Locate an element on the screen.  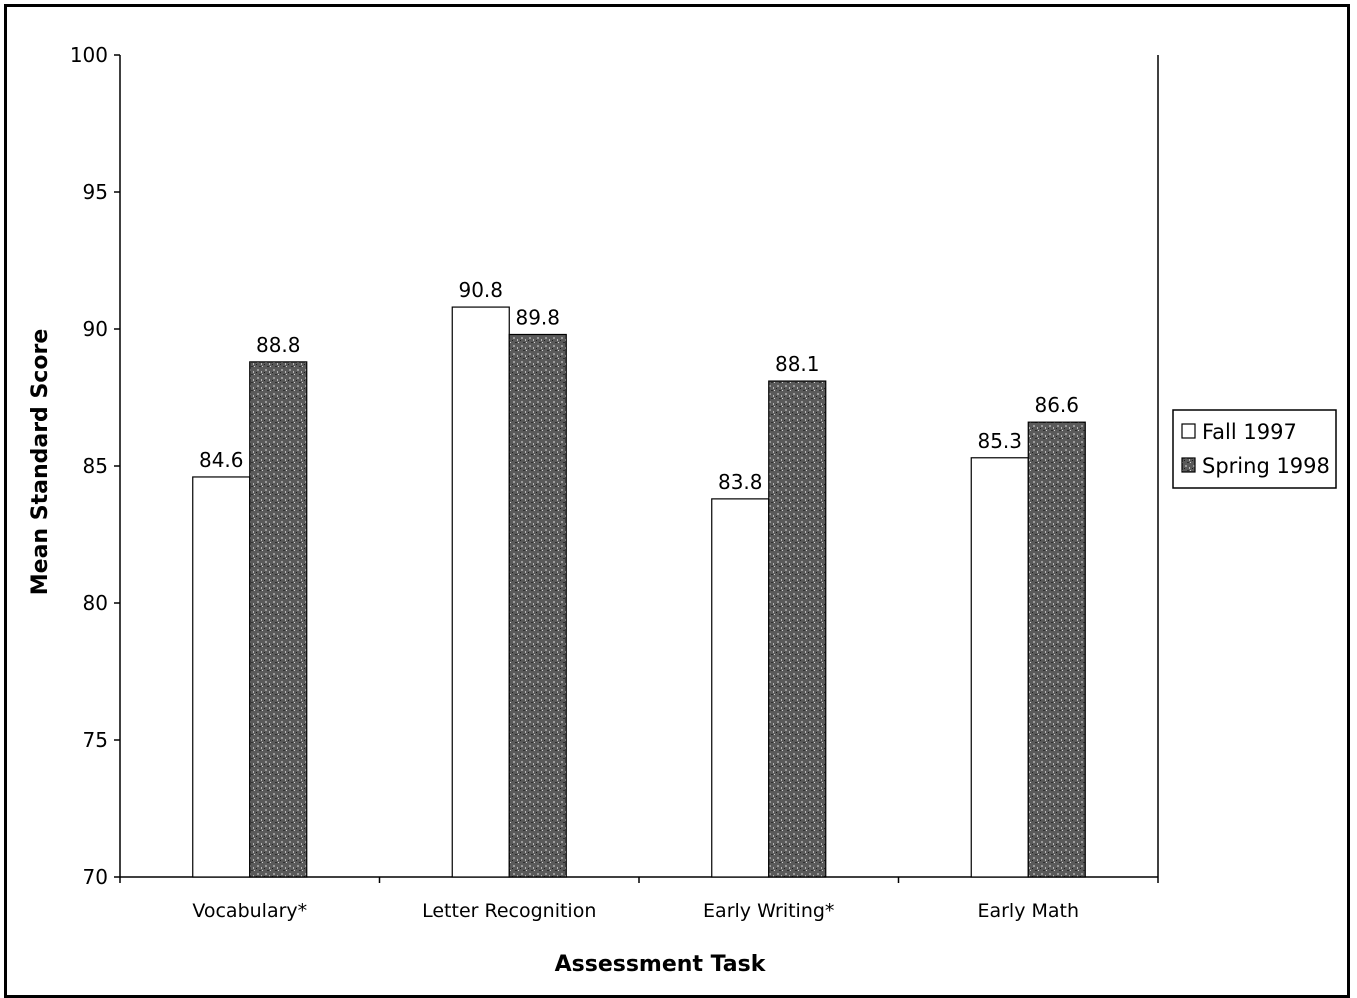
data-label: 83.8 is located at coordinates (740, 482).